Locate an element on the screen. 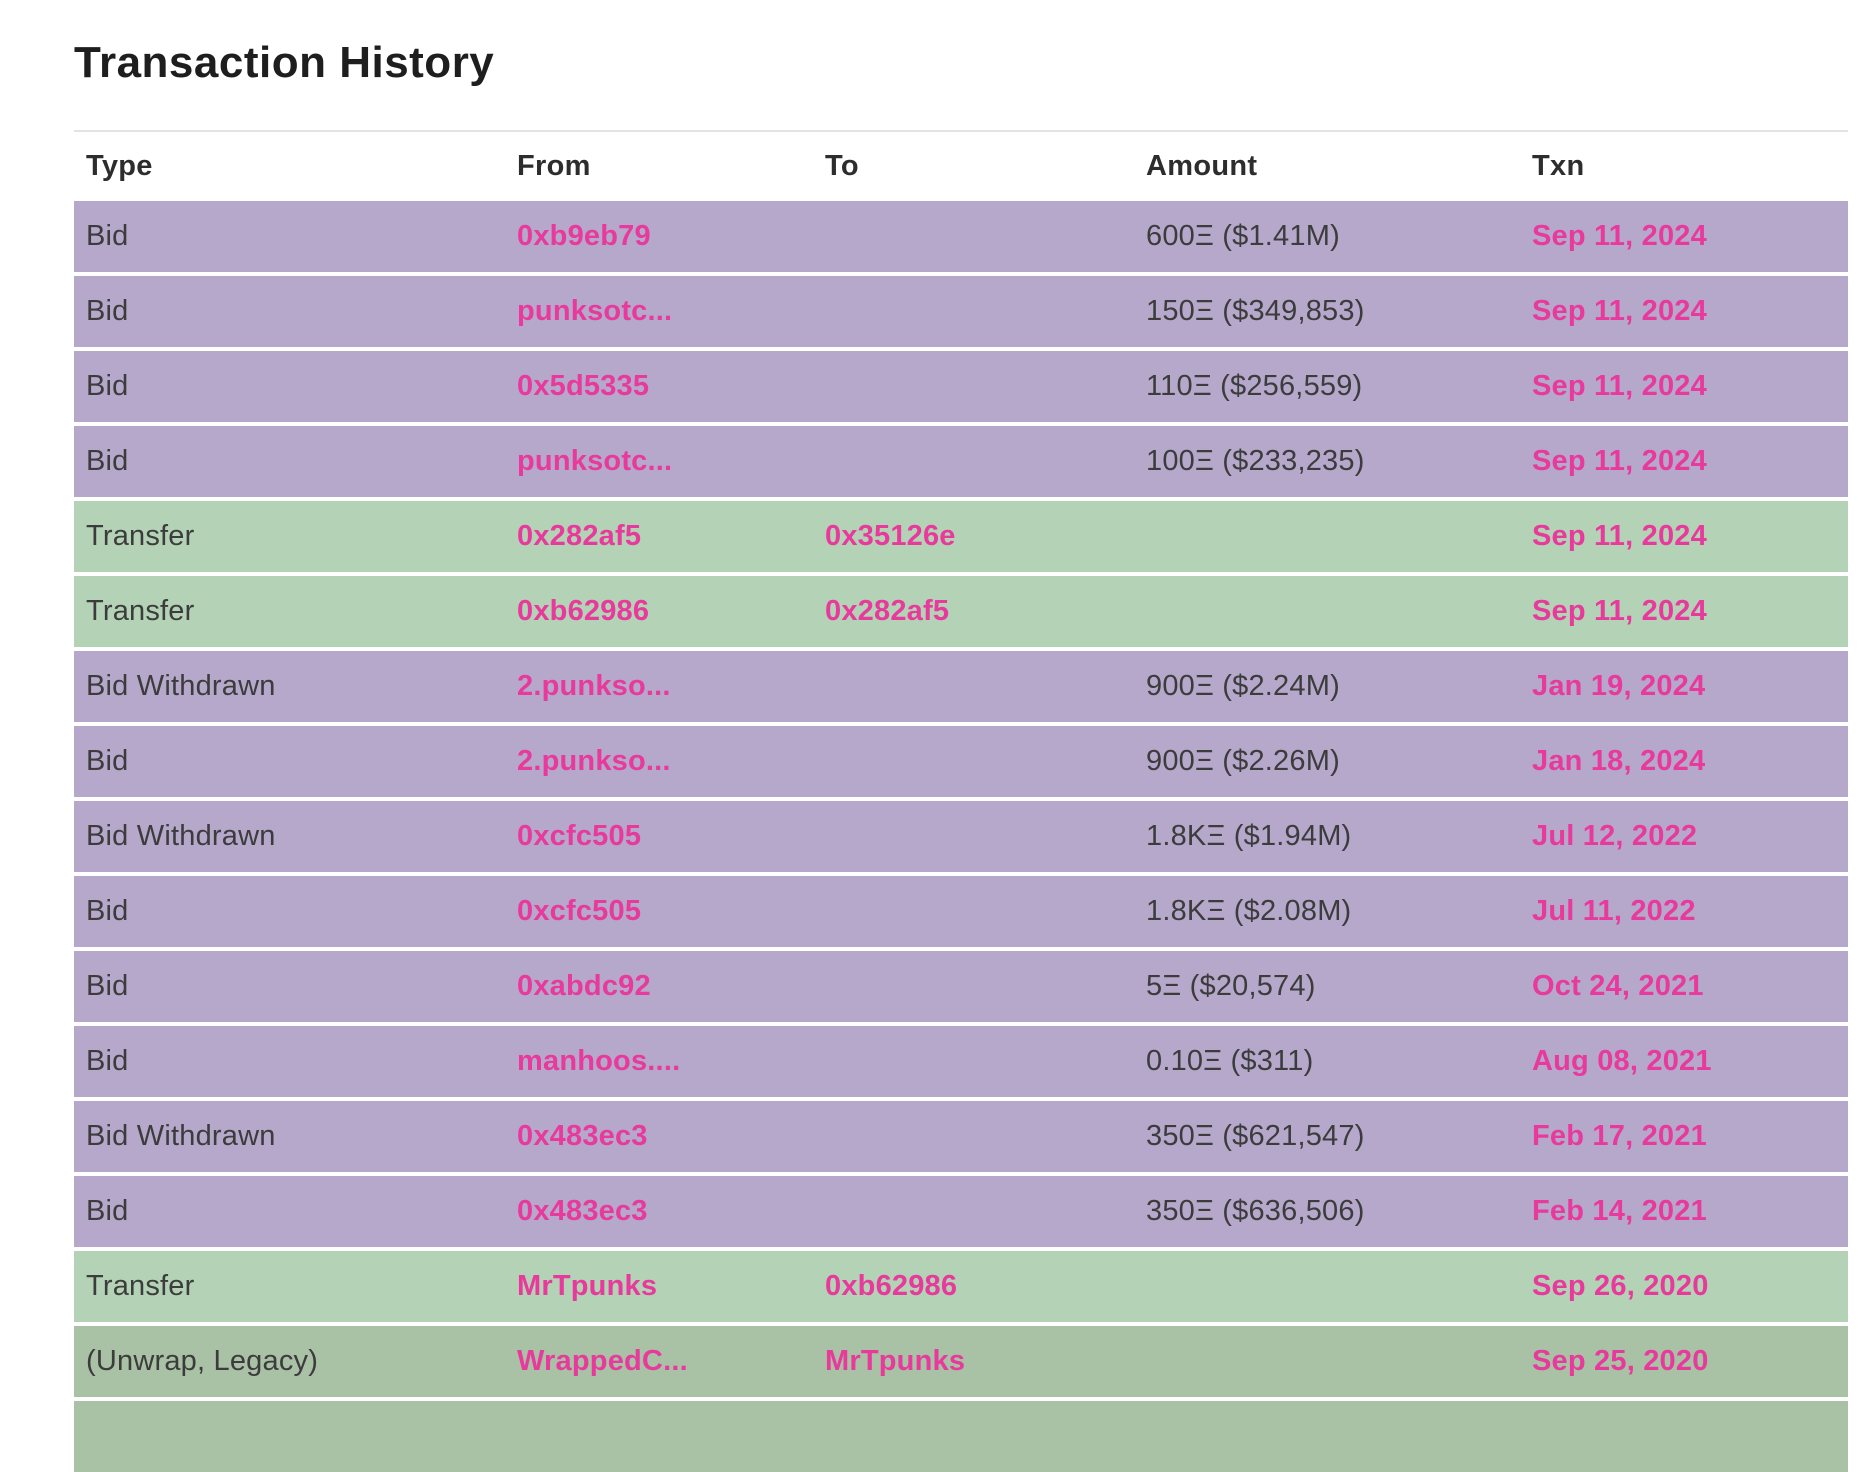 The image size is (1862, 1472). column-header-txn: Txn is located at coordinates (1558, 166).